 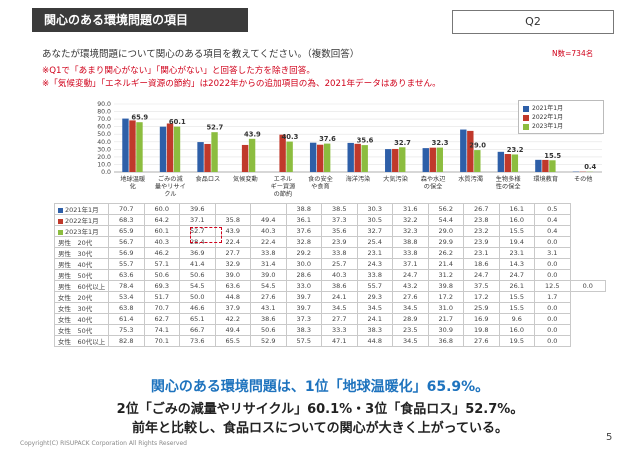 I want to click on row-label: 男性 30代, so click(x=81, y=253).